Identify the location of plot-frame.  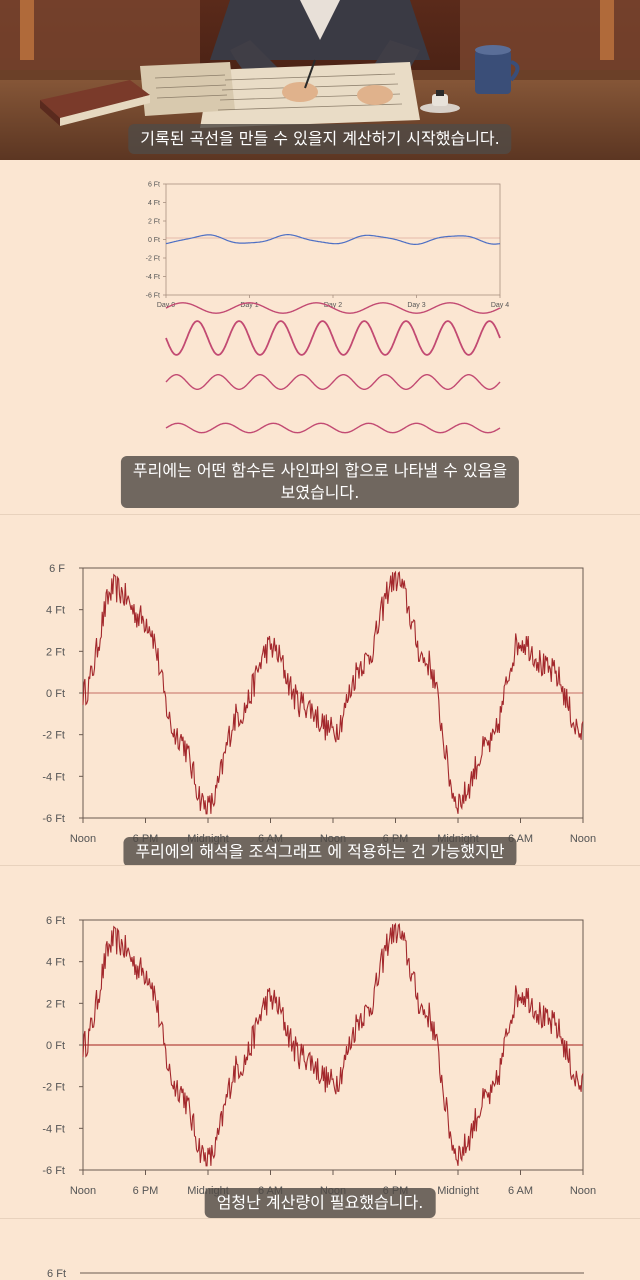
(333, 239).